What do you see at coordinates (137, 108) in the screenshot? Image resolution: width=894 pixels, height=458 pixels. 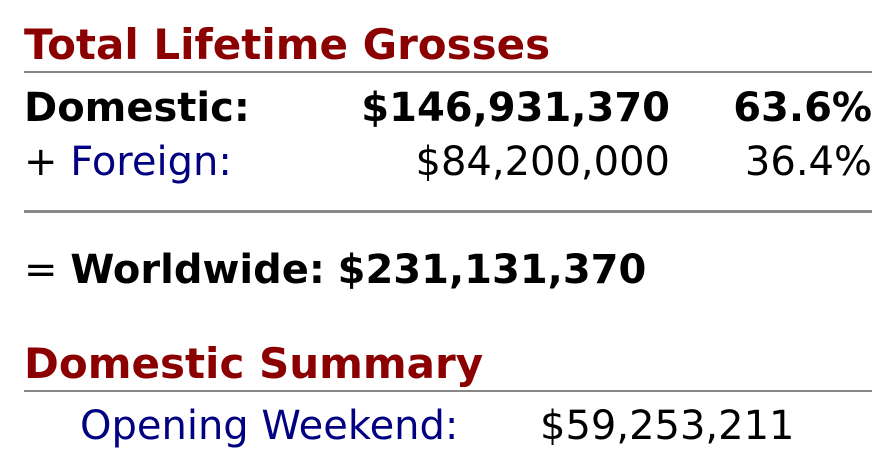 I see `domestic-label: Domestic:` at bounding box center [137, 108].